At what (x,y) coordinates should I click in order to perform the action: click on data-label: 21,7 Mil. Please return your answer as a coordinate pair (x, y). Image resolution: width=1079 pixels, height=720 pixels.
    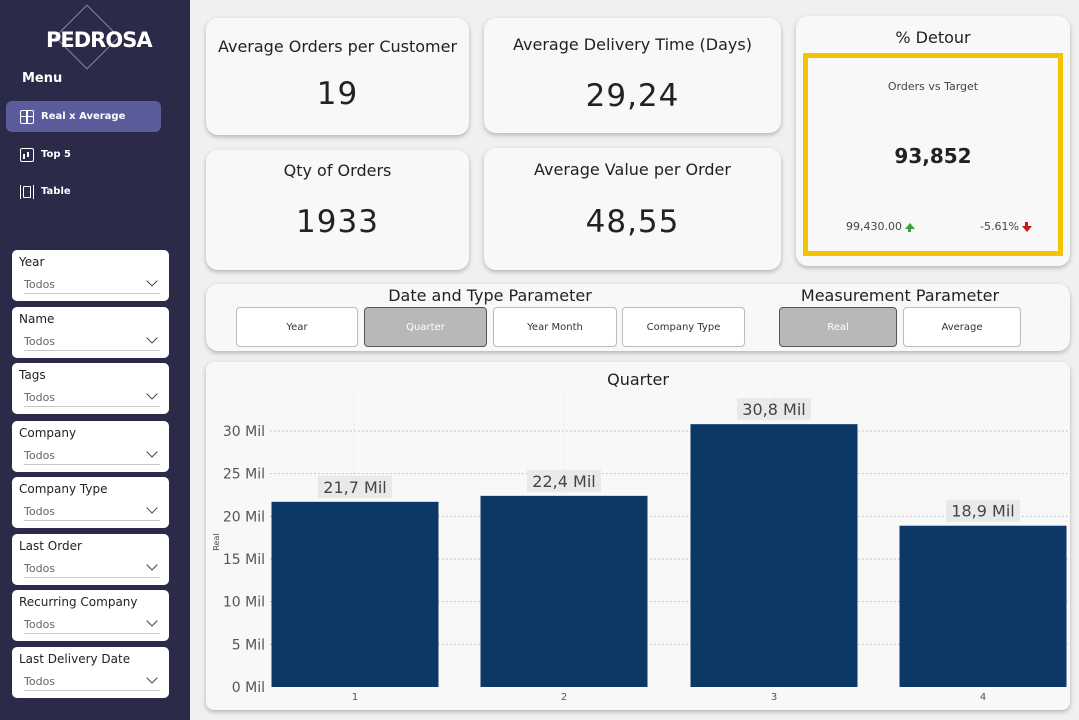
    Looking at the image, I should click on (354, 487).